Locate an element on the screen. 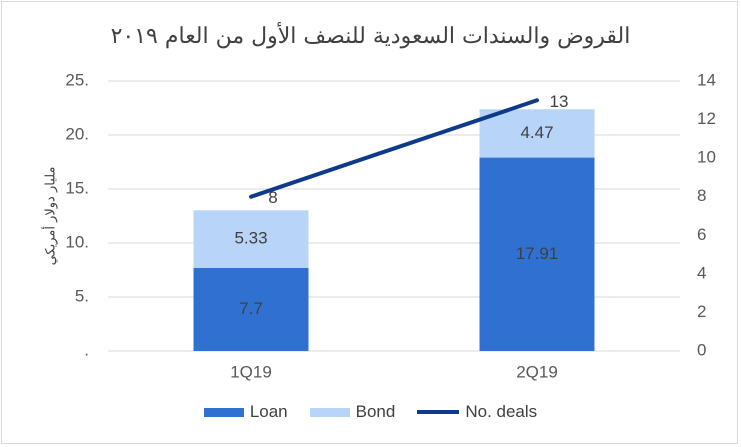 The height and width of the screenshot is (447, 741). legend-item-bond: Bond is located at coordinates (352, 412).